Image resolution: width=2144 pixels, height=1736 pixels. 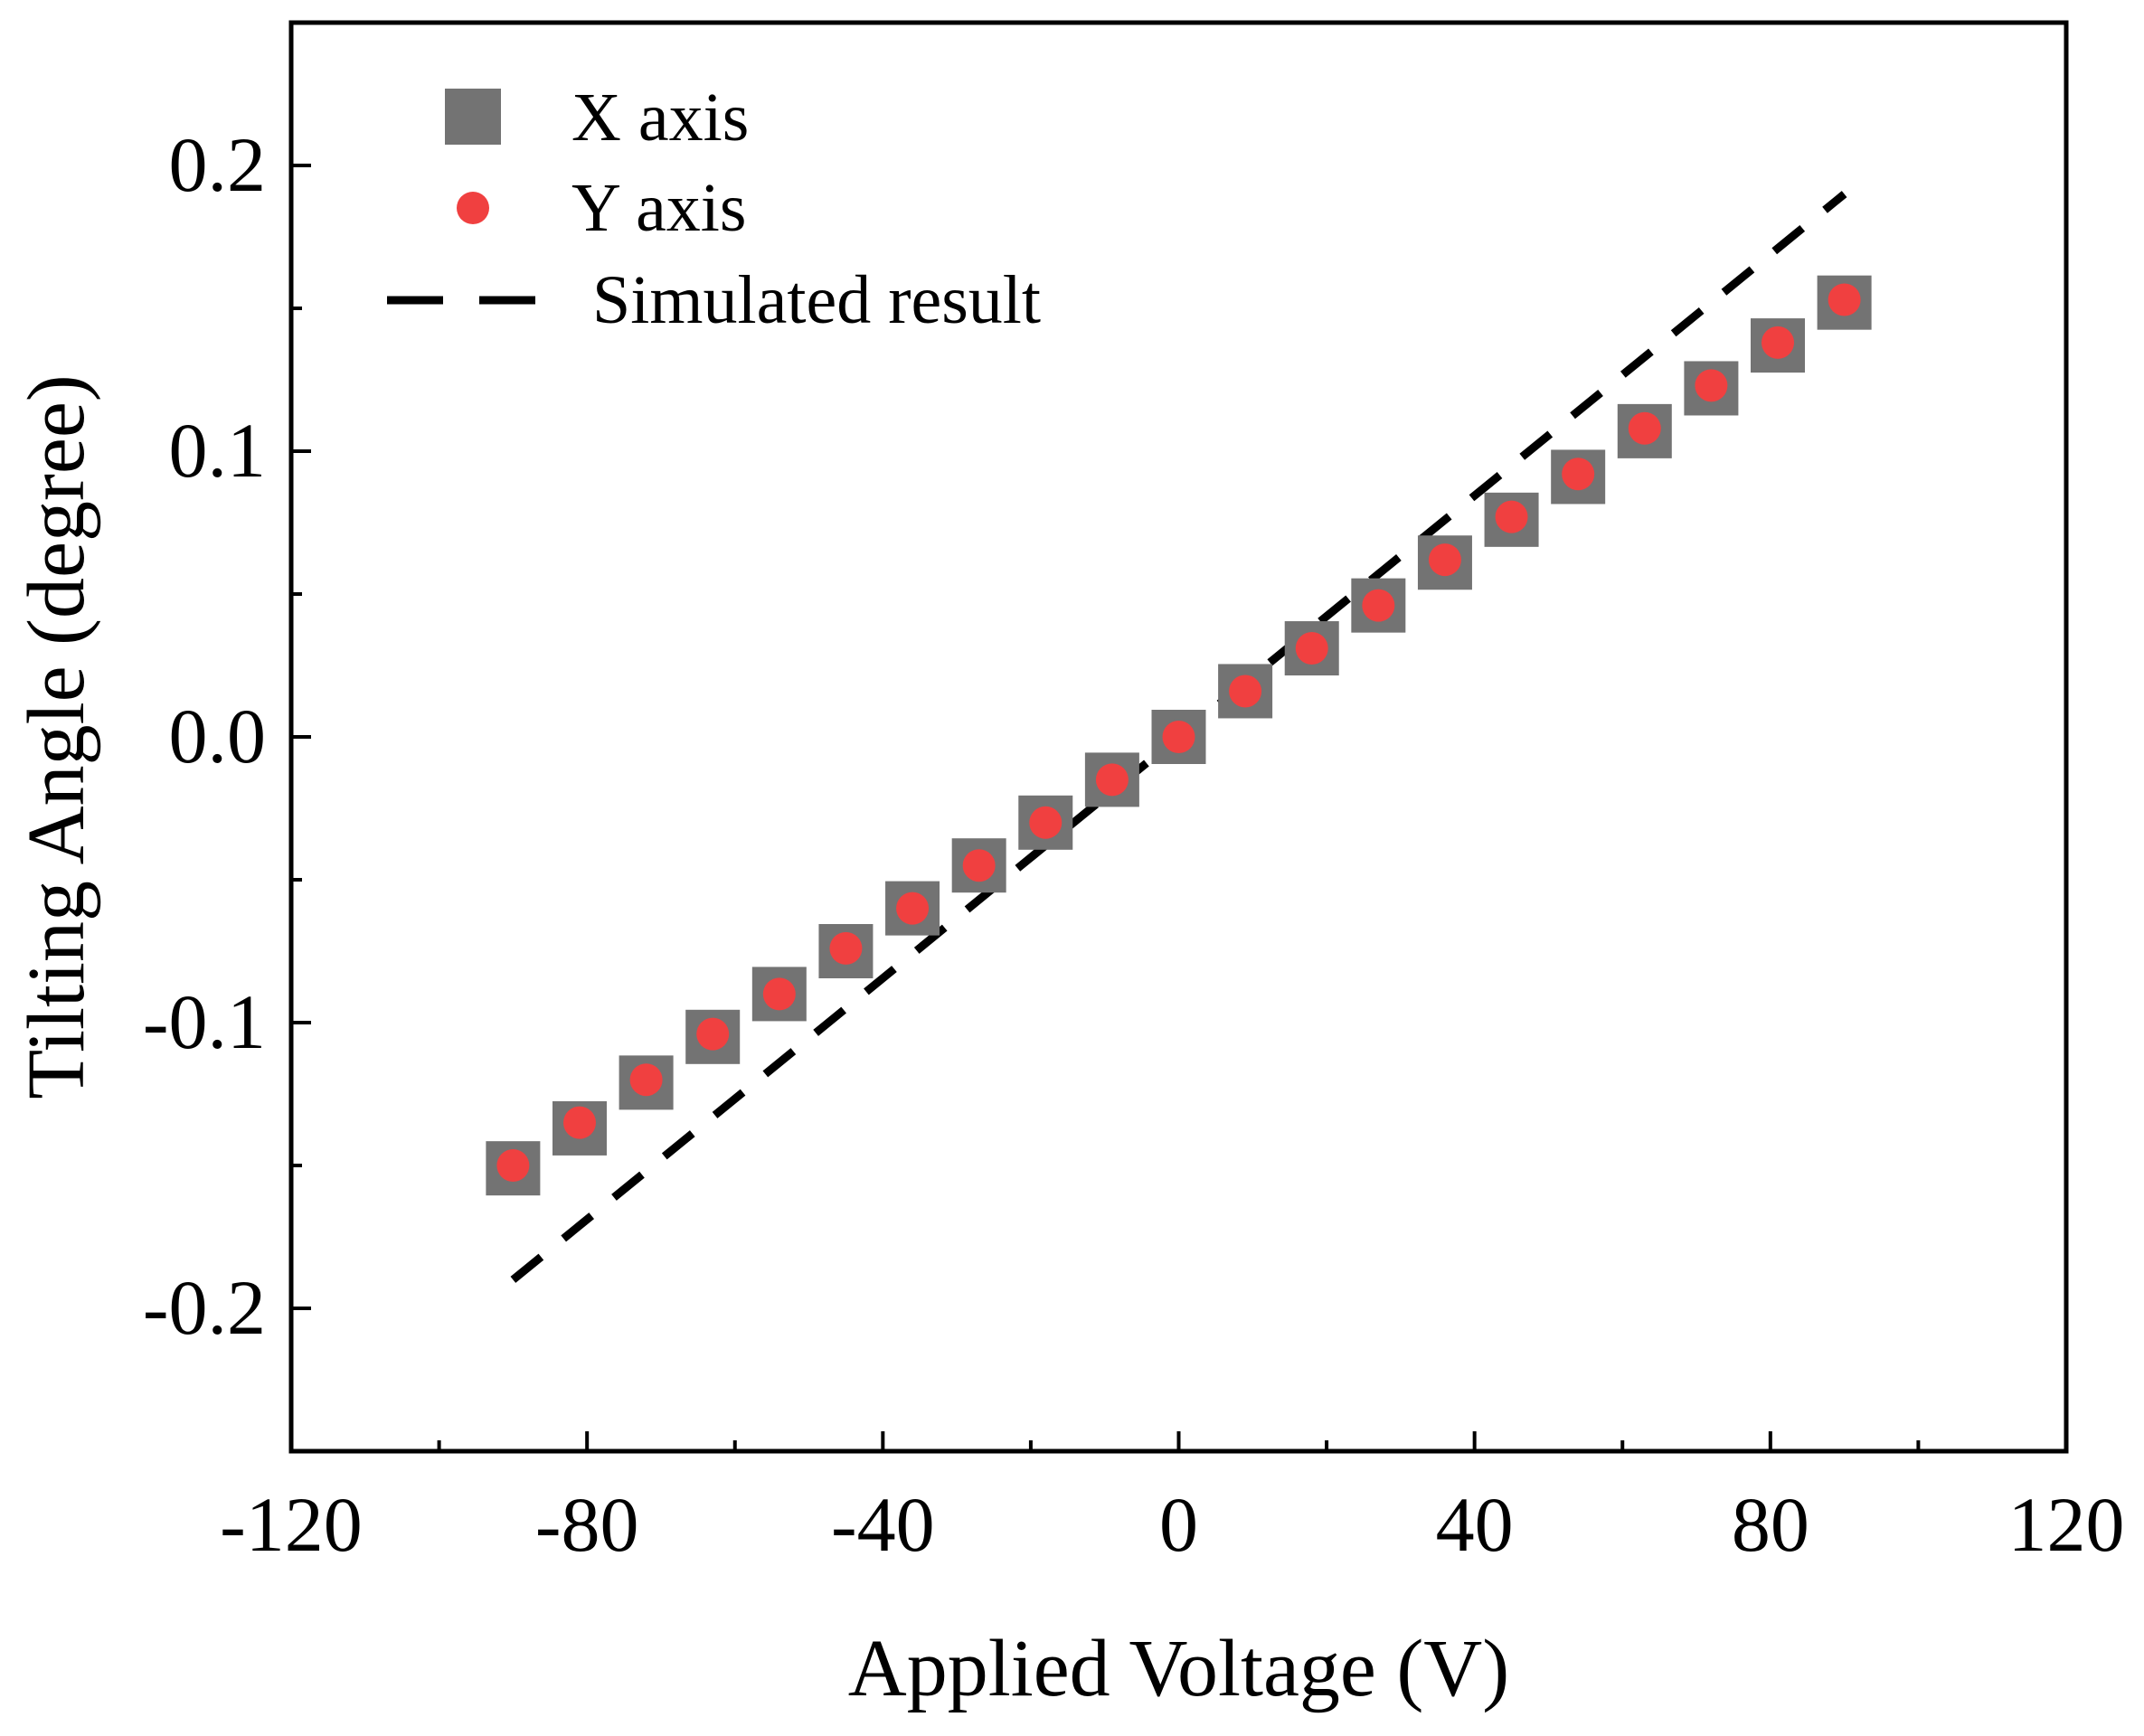 I want to click on y-tick-label: -0.1, so click(x=204, y=1022).